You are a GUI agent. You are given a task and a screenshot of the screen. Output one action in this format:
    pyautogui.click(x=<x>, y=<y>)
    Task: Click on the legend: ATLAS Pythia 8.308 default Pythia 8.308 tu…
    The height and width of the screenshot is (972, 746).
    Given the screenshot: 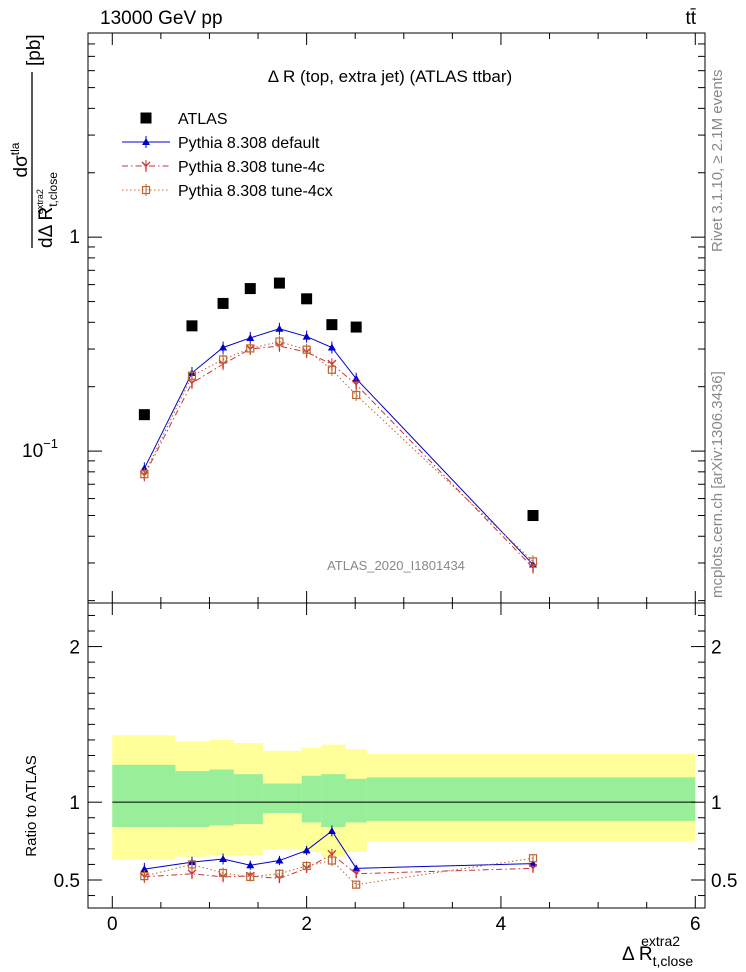 What is the action you would take?
    pyautogui.click(x=227, y=155)
    